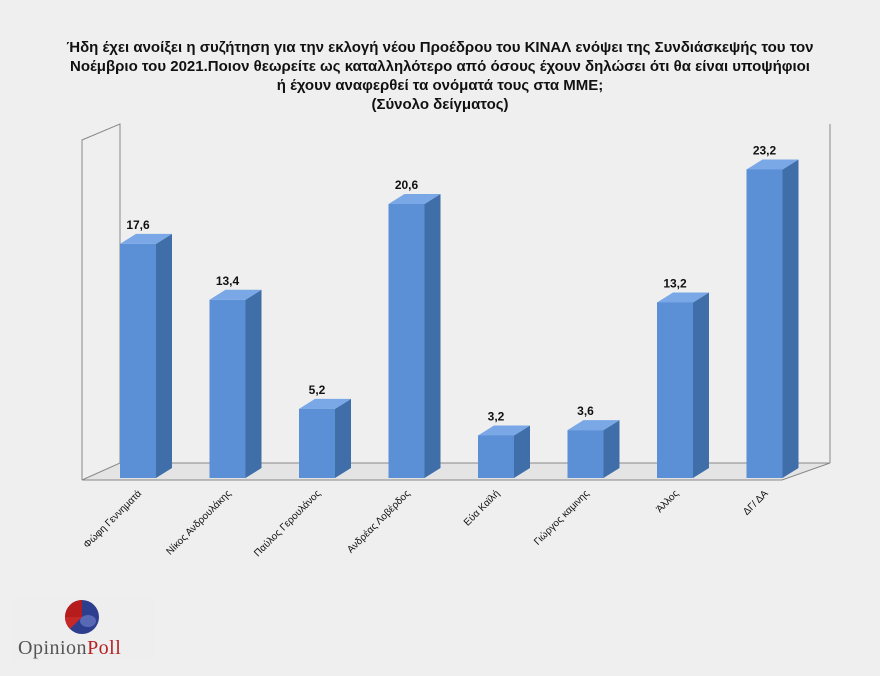  Describe the element at coordinates (379, 522) in the screenshot. I see `x-tick-label-3: Ανδρέας Λοβέρδος` at that location.